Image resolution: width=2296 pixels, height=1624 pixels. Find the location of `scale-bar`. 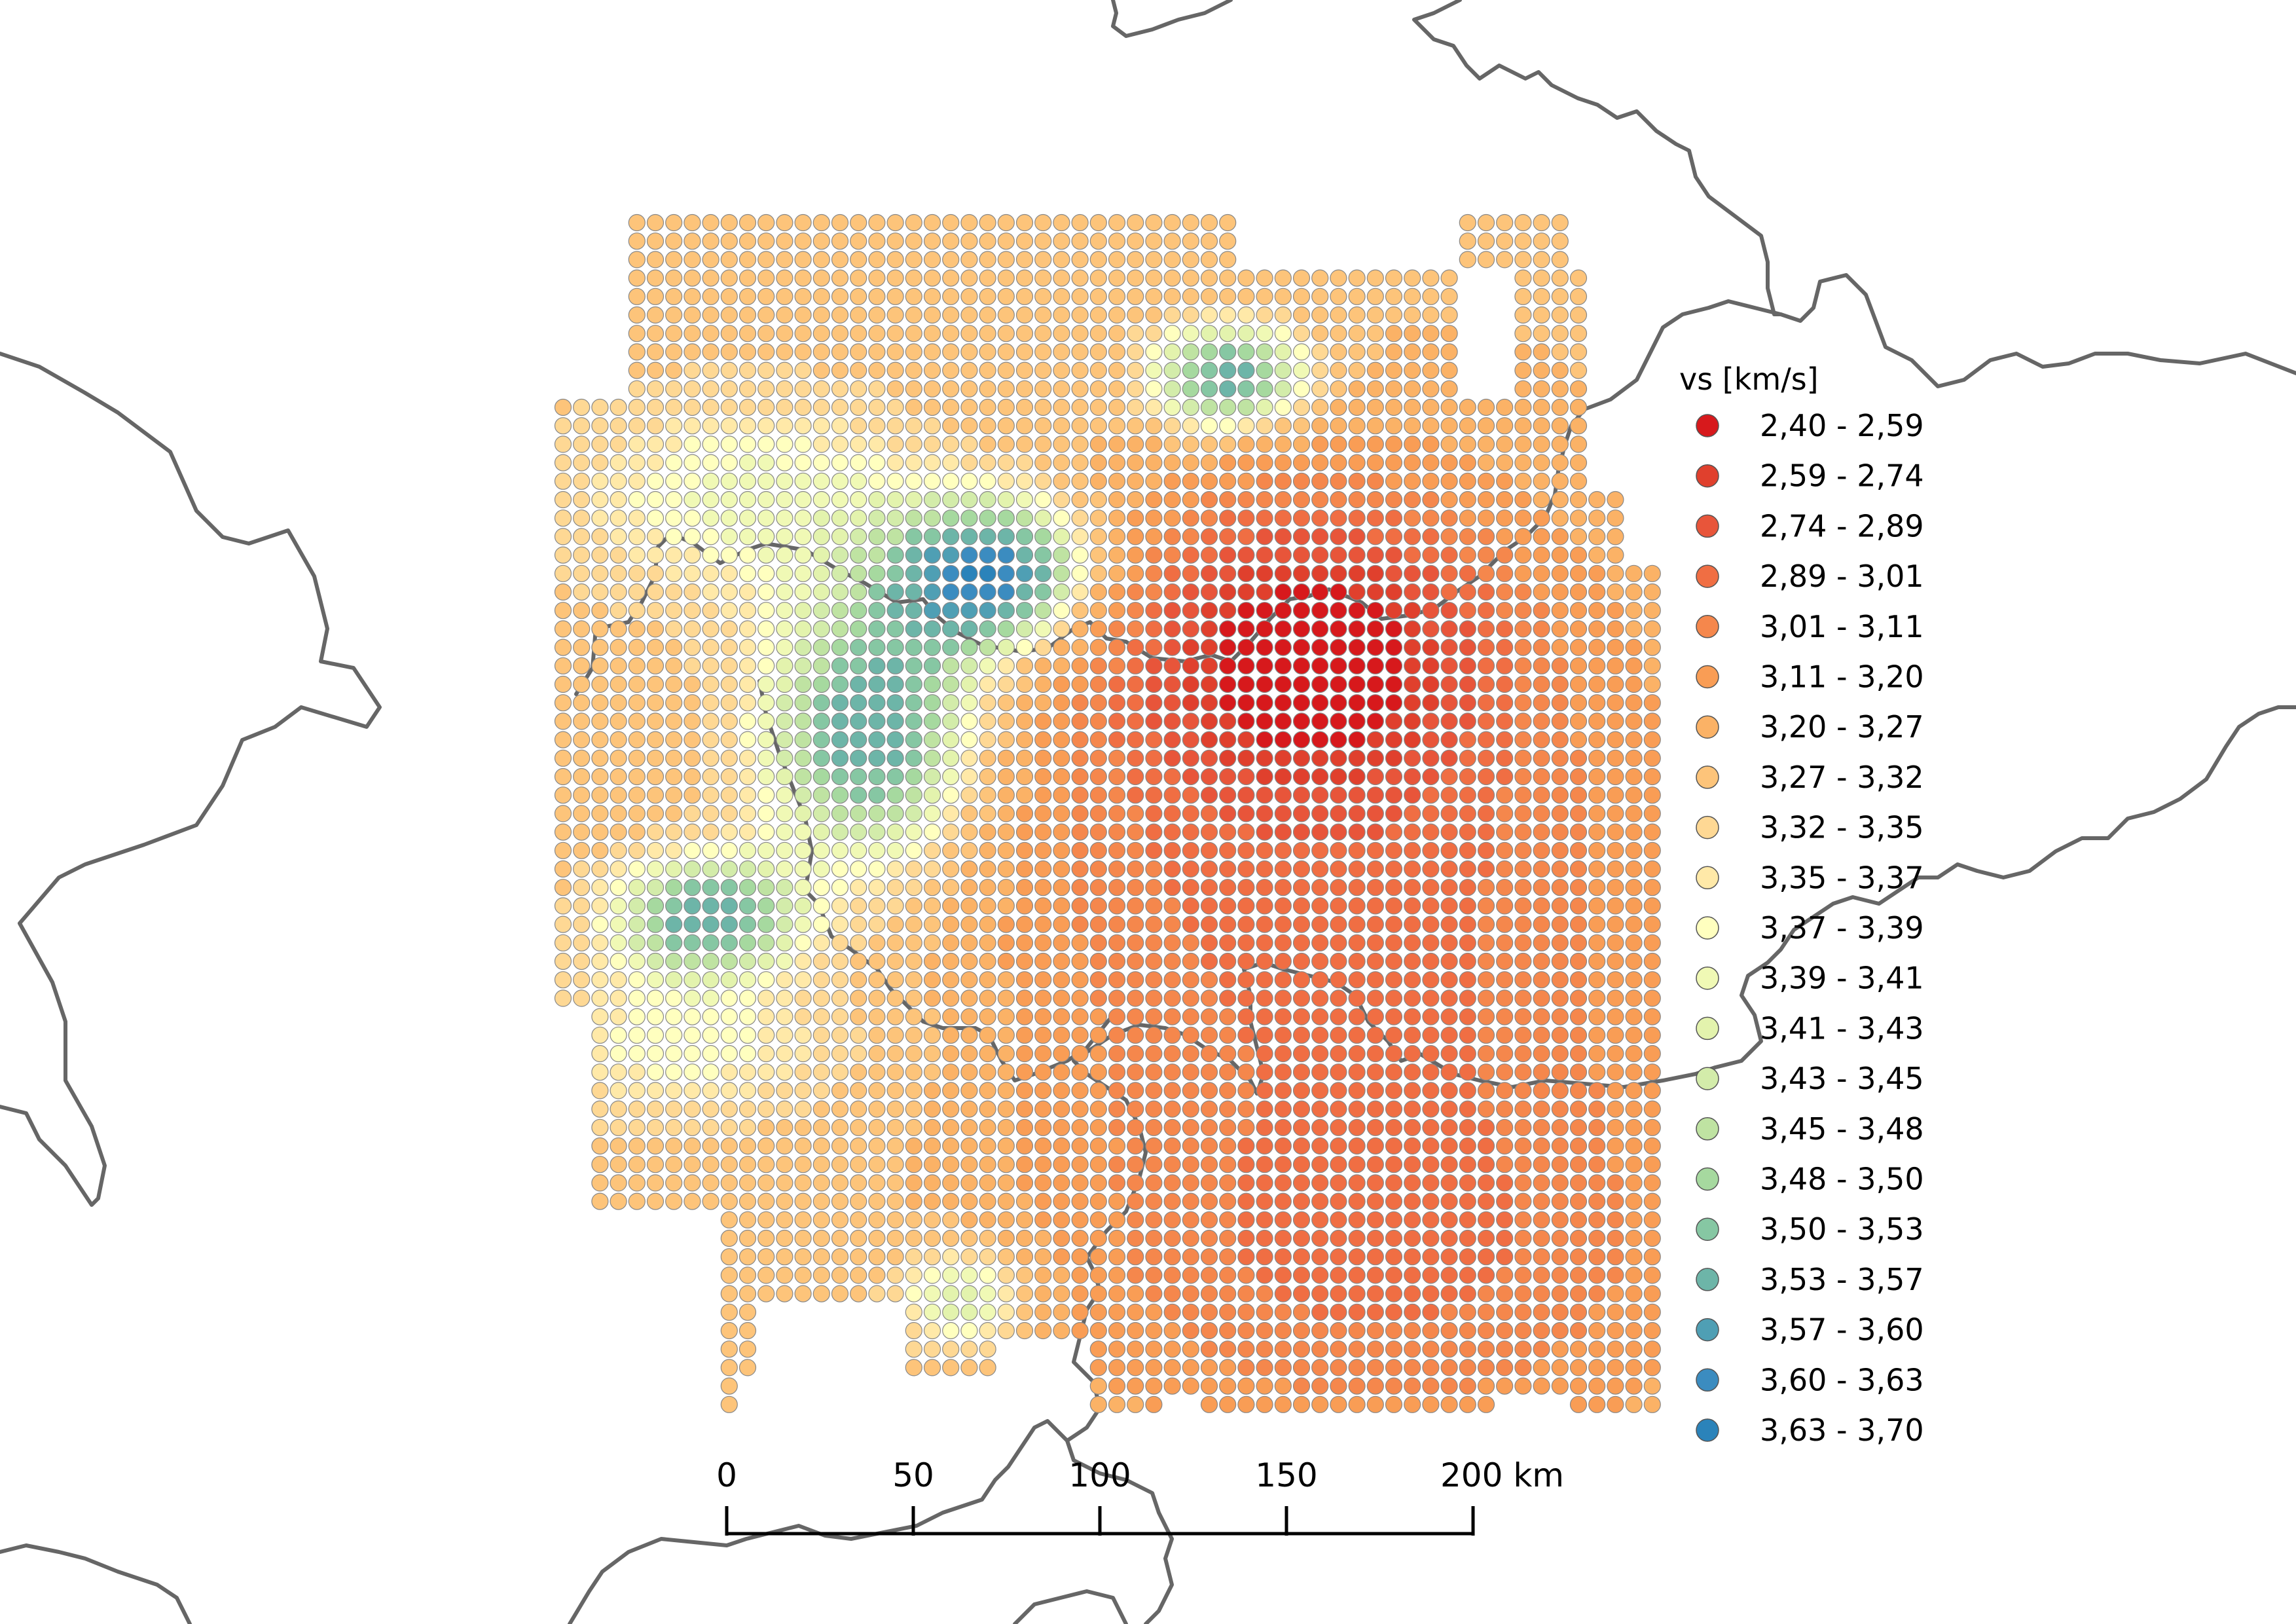

scale-bar is located at coordinates (1100, 1521).